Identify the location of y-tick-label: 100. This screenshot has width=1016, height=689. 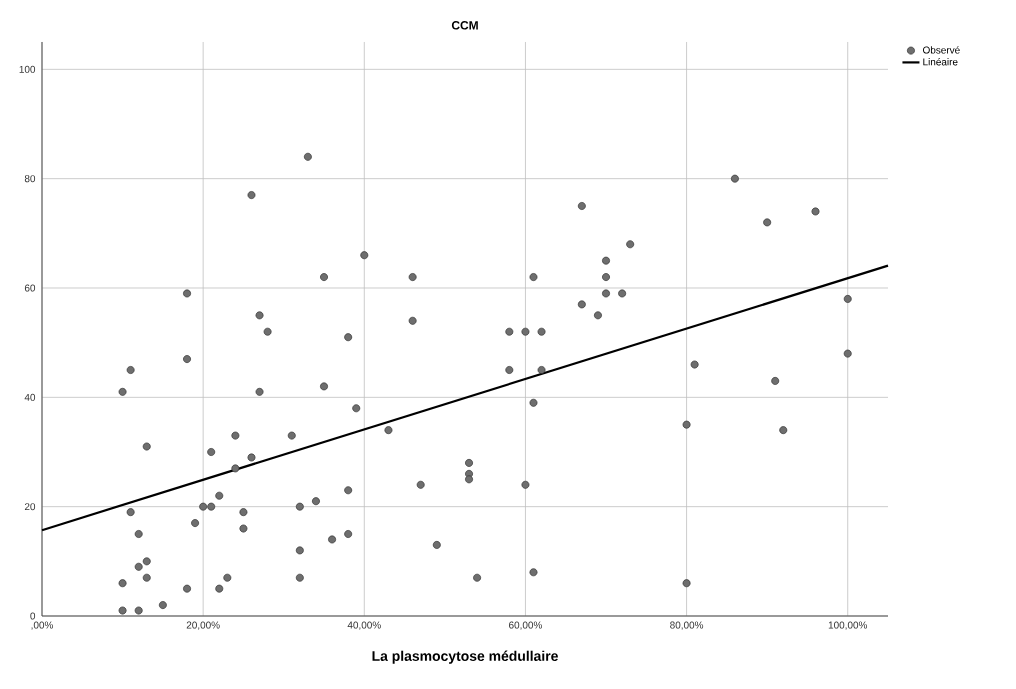
(27, 69).